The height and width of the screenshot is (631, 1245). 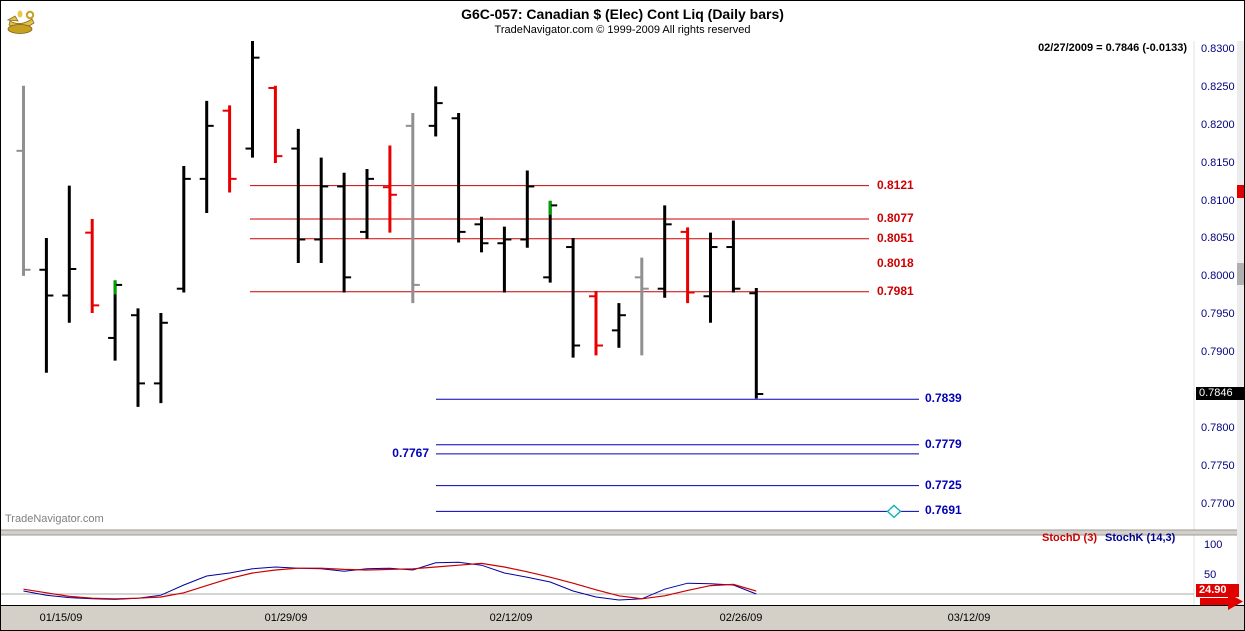 I want to click on diamond-marker-icon, so click(x=894, y=511).